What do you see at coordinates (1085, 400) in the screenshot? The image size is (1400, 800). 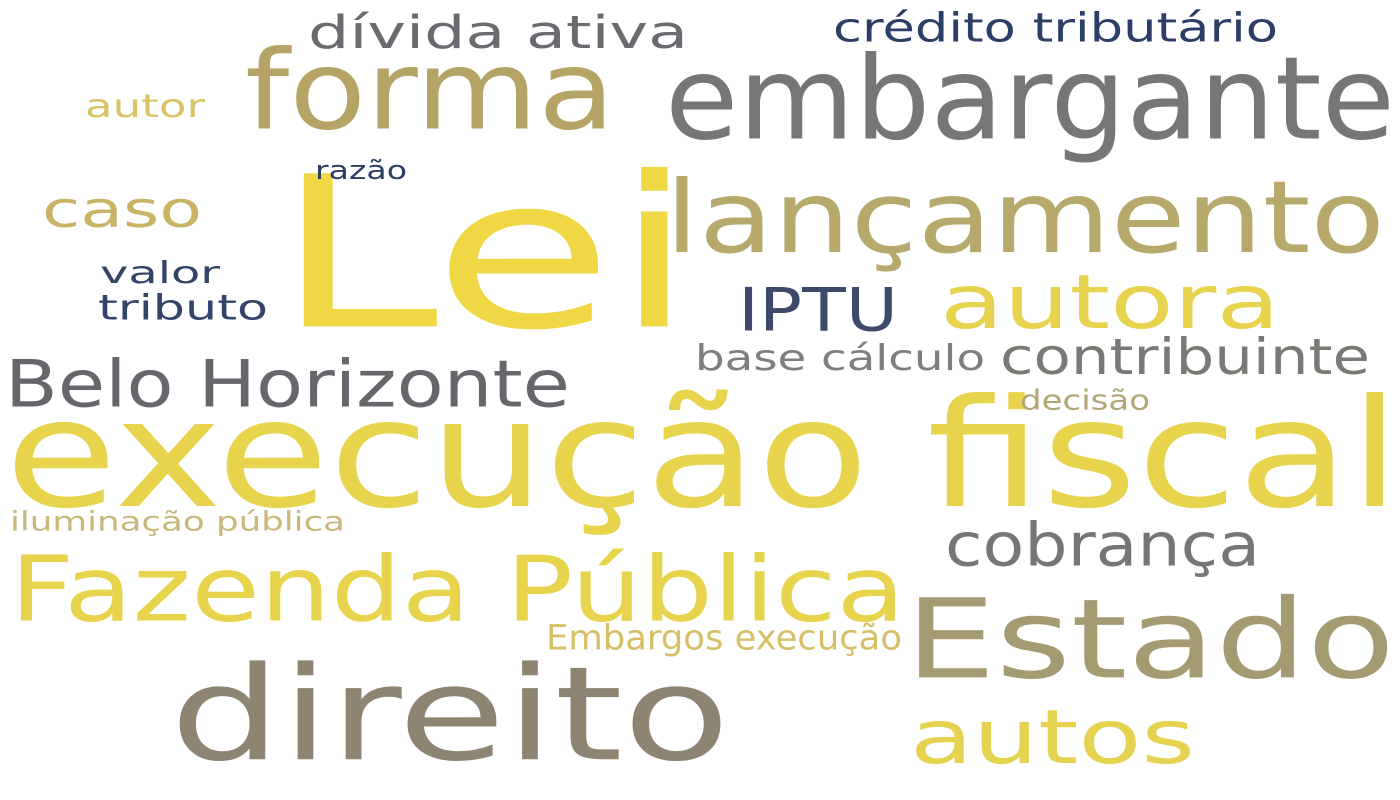 I see `word-decisao: decisão` at bounding box center [1085, 400].